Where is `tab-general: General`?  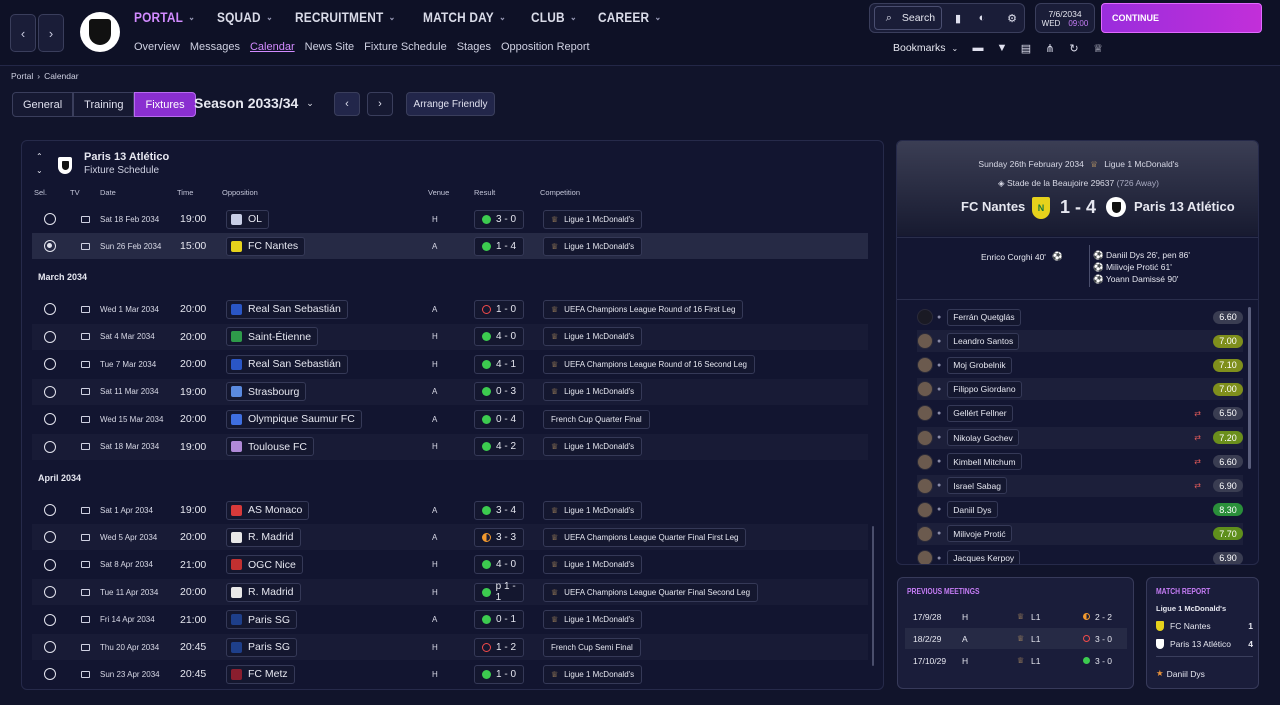
tab-general: General is located at coordinates (43, 104).